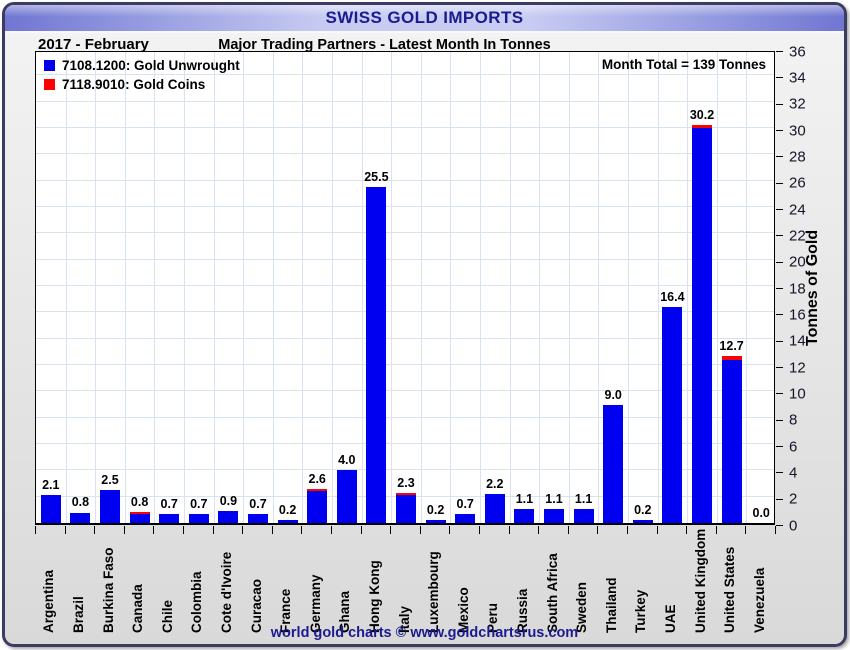 The width and height of the screenshot is (850, 650). Describe the element at coordinates (552, 593) in the screenshot. I see `x-category-label: South Africa` at that location.